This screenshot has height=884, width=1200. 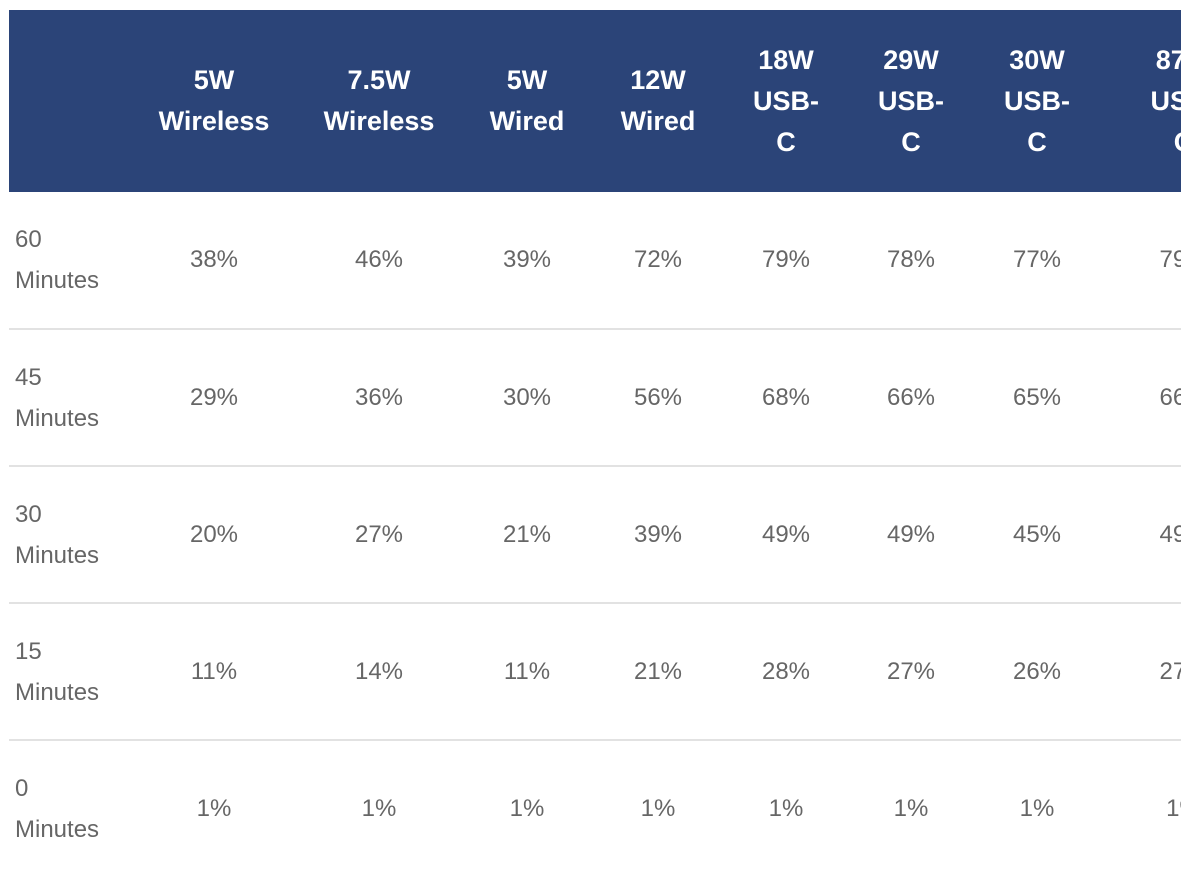 I want to click on table-cell: 29%, so click(x=214, y=397).